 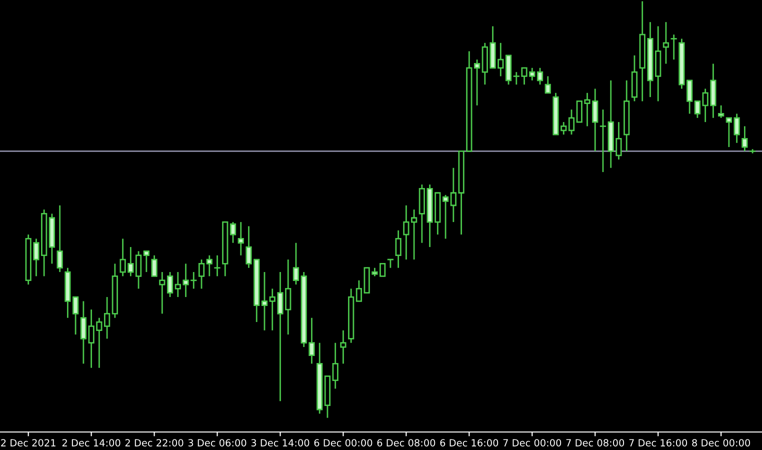 I want to click on x-tick-label: 6 Dec 16:00, so click(x=469, y=442).